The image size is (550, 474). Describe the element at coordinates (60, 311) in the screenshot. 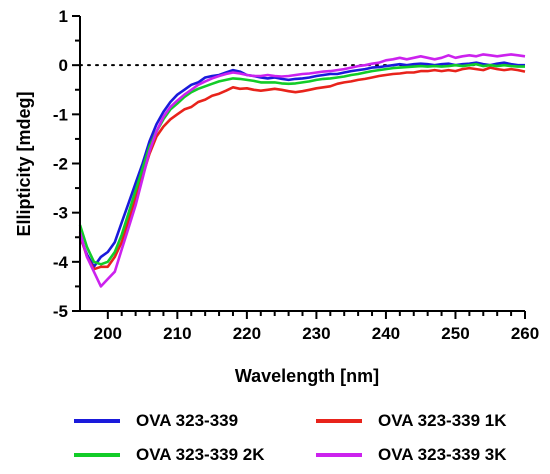

I see `y-tick-label: -5` at that location.